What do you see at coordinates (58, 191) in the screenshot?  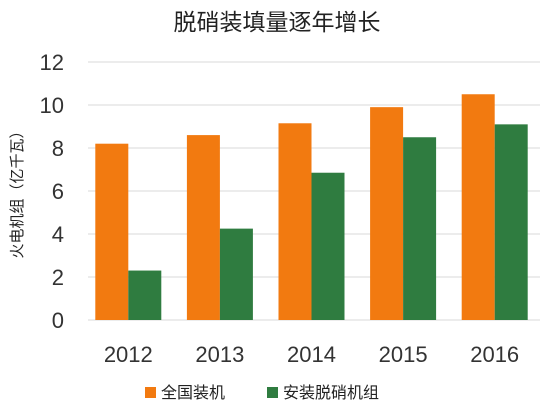 I see `y-tick-label: 6` at bounding box center [58, 191].